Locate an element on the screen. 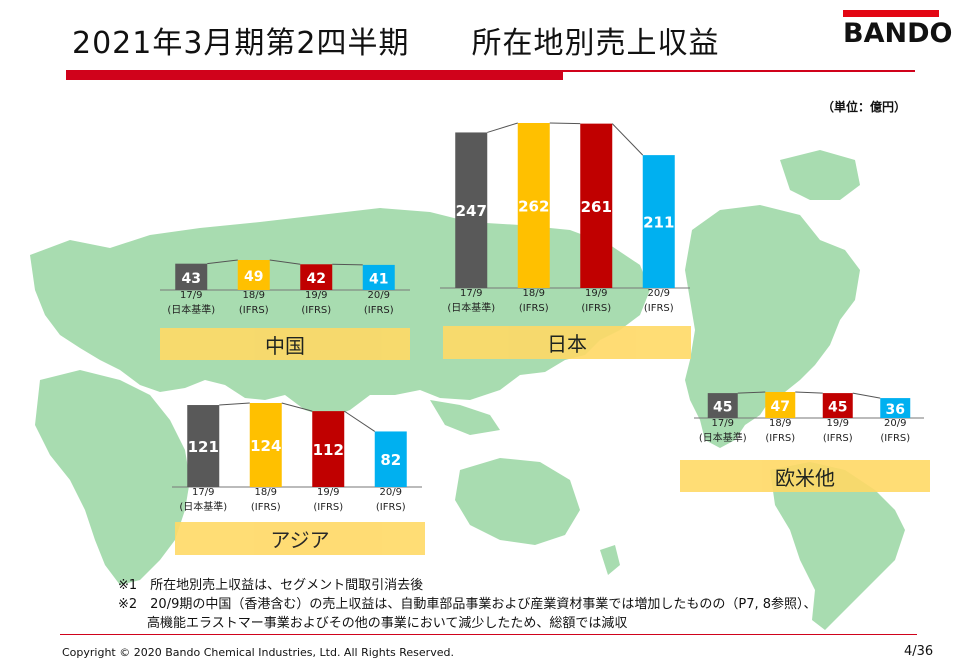 This screenshot has width=963, height=669. logo-bar is located at coordinates (891, 13).